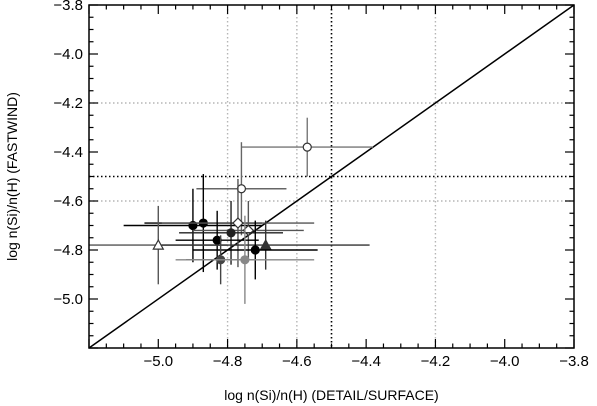  Describe the element at coordinates (228, 361) in the screenshot. I see `x-tick-label: −4.8` at that location.